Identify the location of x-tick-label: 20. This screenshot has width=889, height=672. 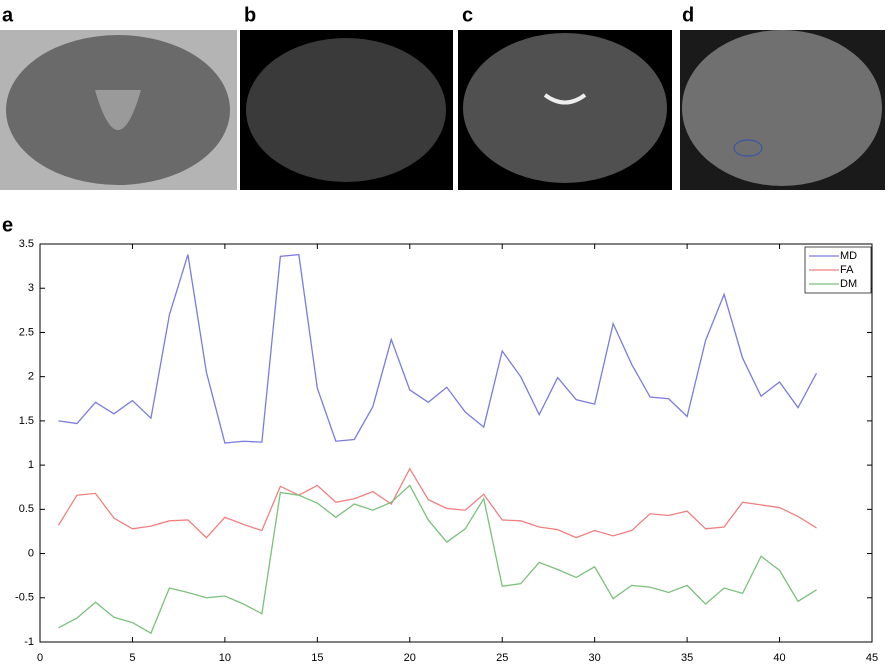
(410, 658).